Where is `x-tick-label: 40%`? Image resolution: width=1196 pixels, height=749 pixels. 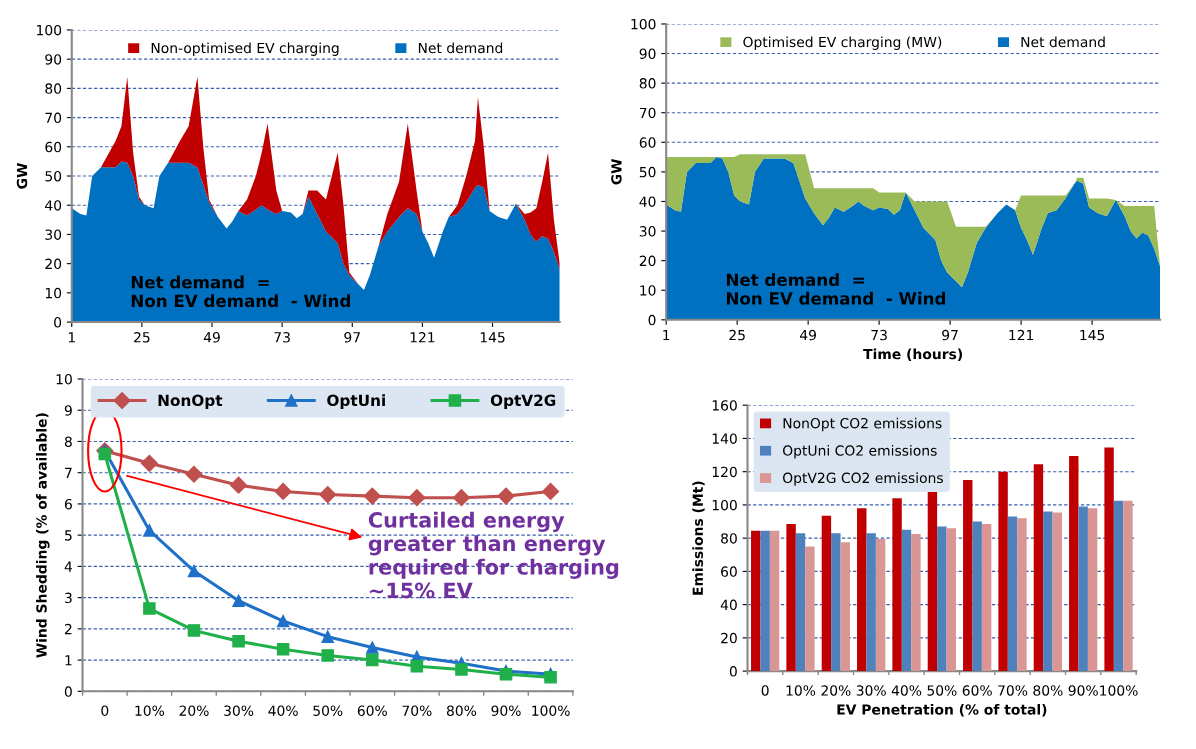 x-tick-label: 40% is located at coordinates (283, 710).